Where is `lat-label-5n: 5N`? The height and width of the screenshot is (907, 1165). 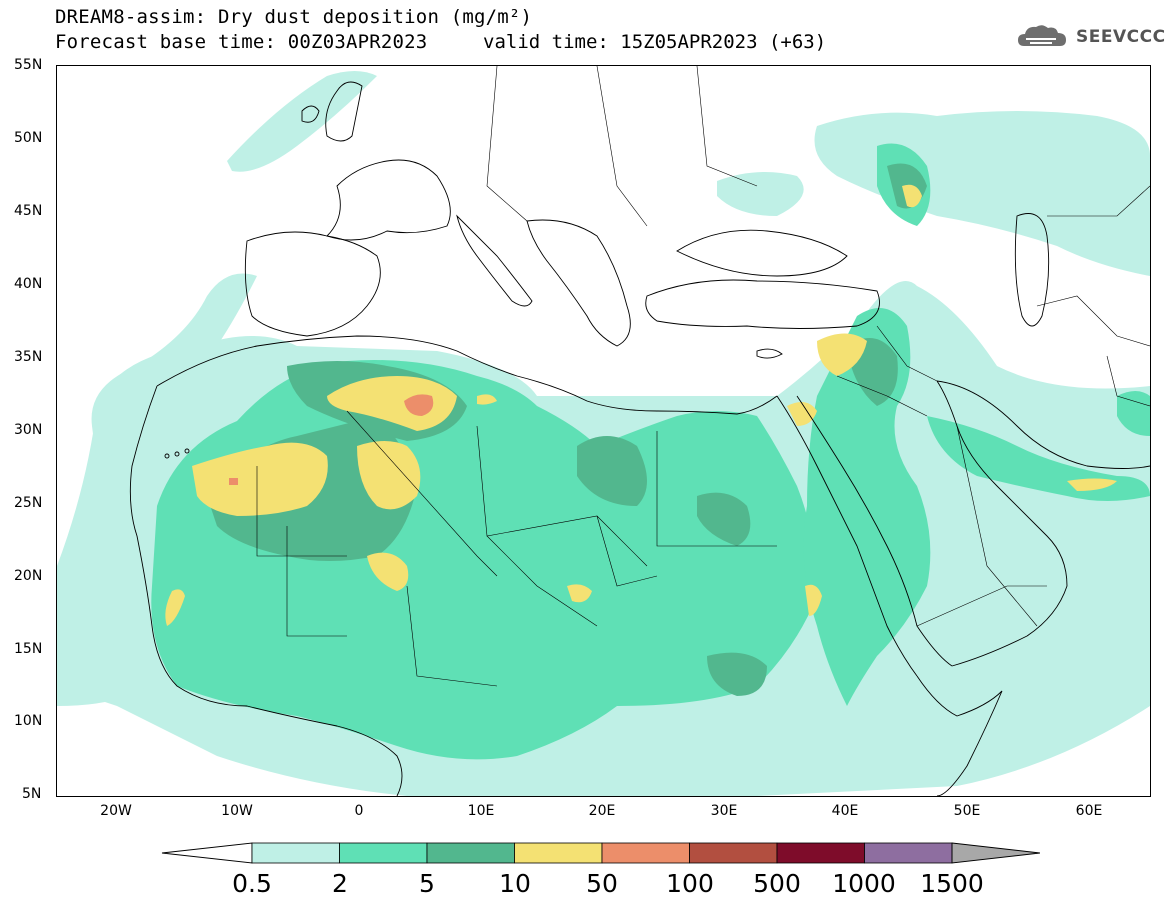
lat-label-5n: 5N is located at coordinates (32, 794).